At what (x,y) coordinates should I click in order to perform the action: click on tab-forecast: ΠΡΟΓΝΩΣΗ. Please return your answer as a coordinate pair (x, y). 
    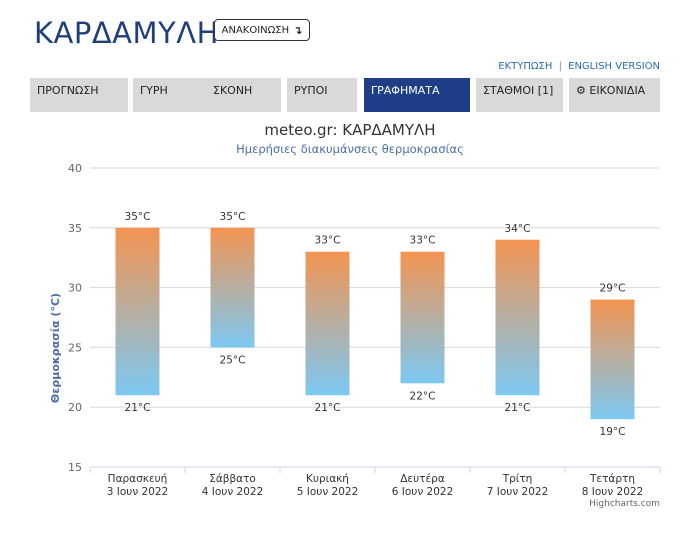
    Looking at the image, I should click on (79, 95).